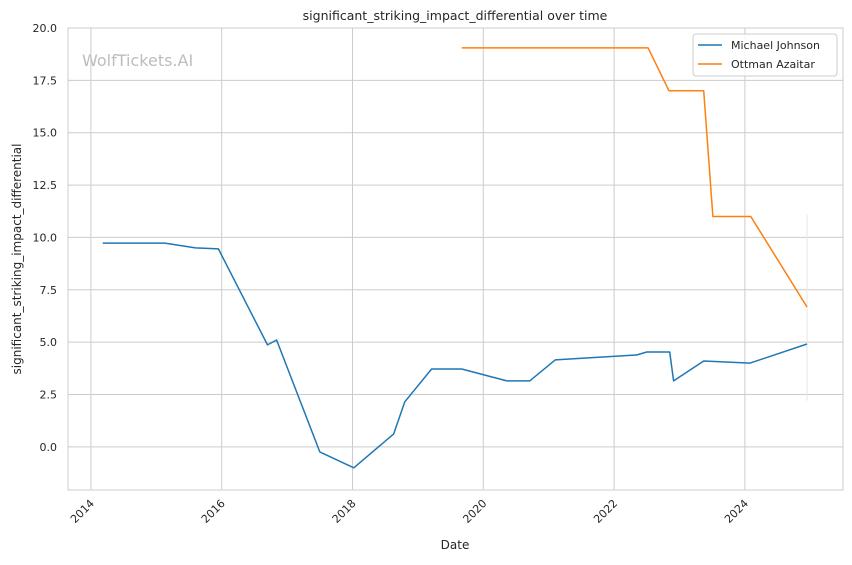 Image resolution: width=852 pixels, height=565 pixels. I want to click on x-tick-labels: 2014 2016 2018 2020 2022 2024, so click(409, 511).